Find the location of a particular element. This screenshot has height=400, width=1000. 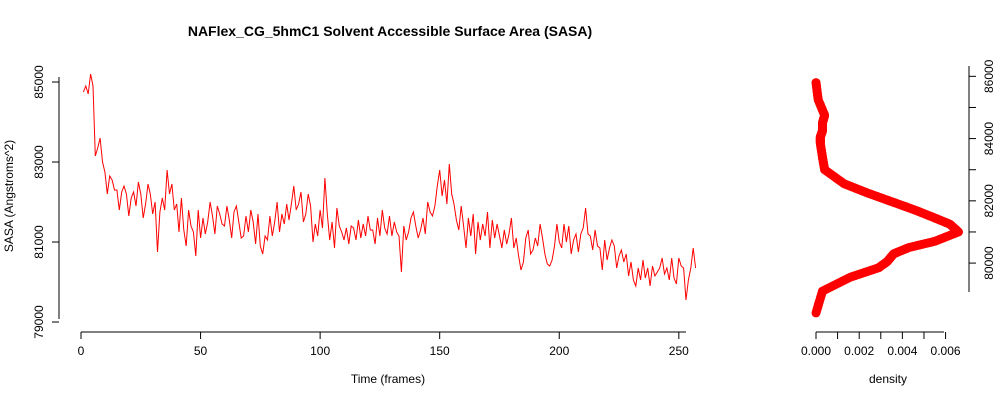

x-axis-label: Time (frames) is located at coordinates (388, 379).